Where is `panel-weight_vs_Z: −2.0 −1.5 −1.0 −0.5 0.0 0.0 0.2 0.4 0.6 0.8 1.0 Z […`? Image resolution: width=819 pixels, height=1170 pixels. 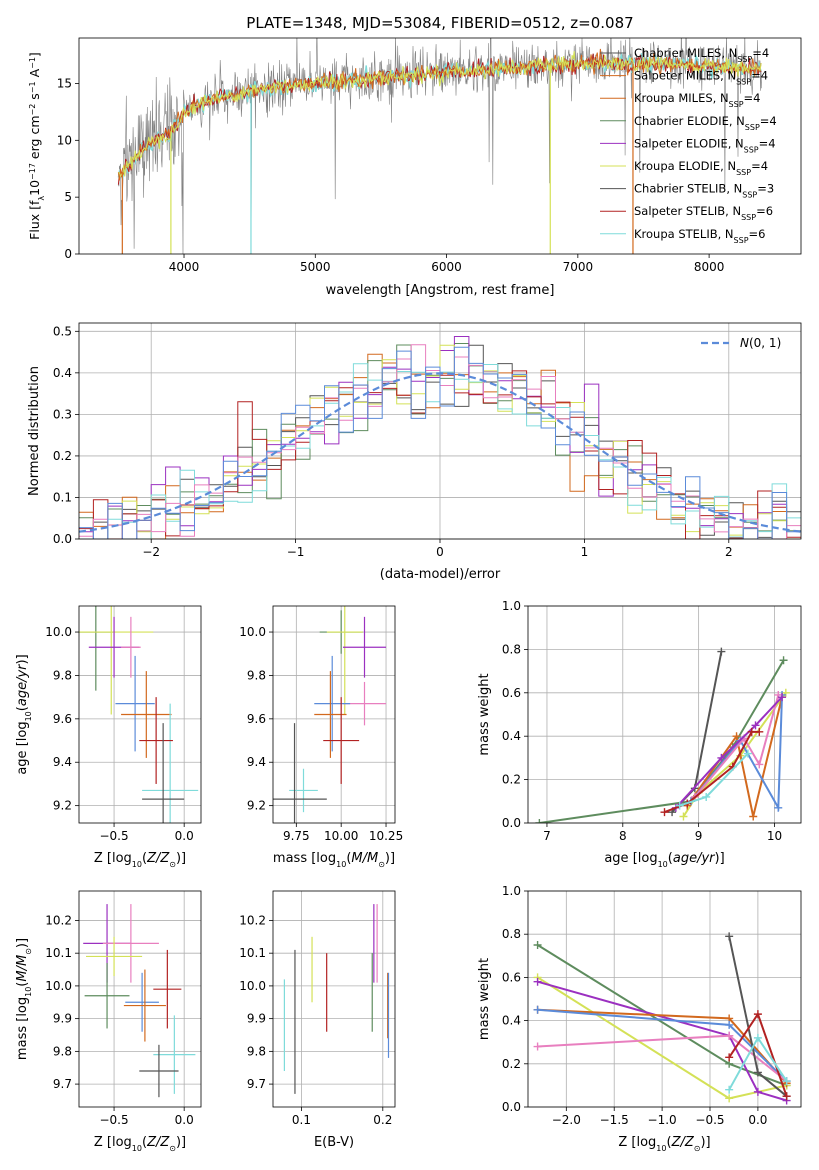
panel-weight_vs_Z: −2.0 −1.5 −1.0 −0.5 0.0 0.0 0.2 0.4 0.6 0.8 1.0 Z [… is located at coordinates (639, 1018).